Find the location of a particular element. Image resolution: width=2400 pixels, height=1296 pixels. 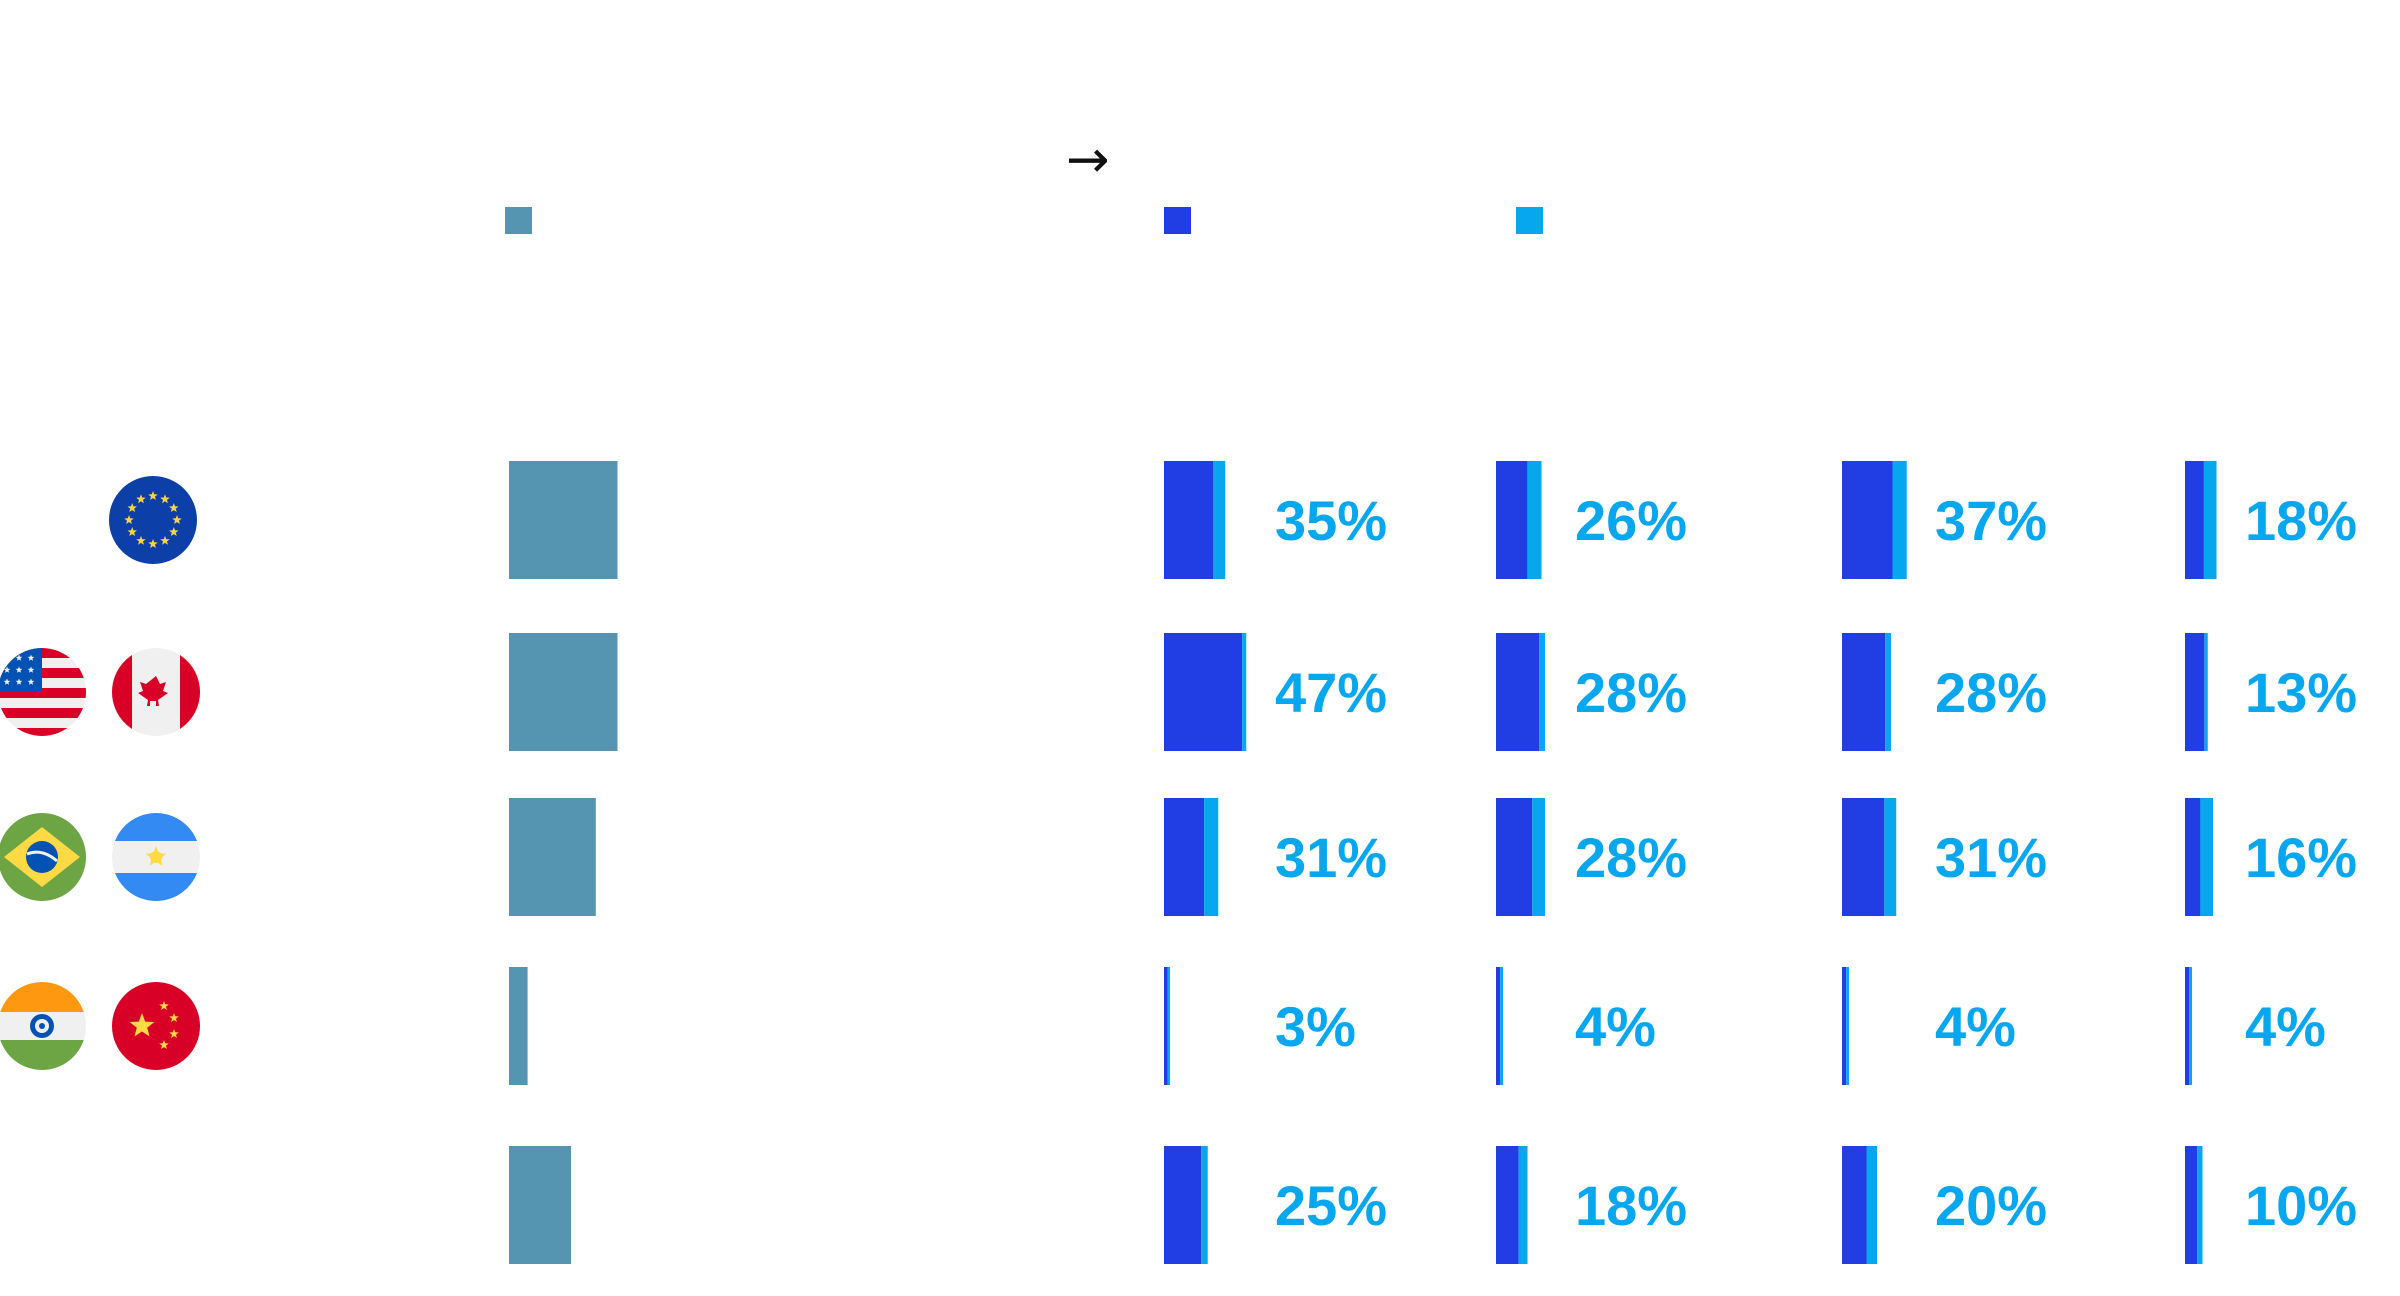

legend-swatch-light is located at coordinates (1529, 220).